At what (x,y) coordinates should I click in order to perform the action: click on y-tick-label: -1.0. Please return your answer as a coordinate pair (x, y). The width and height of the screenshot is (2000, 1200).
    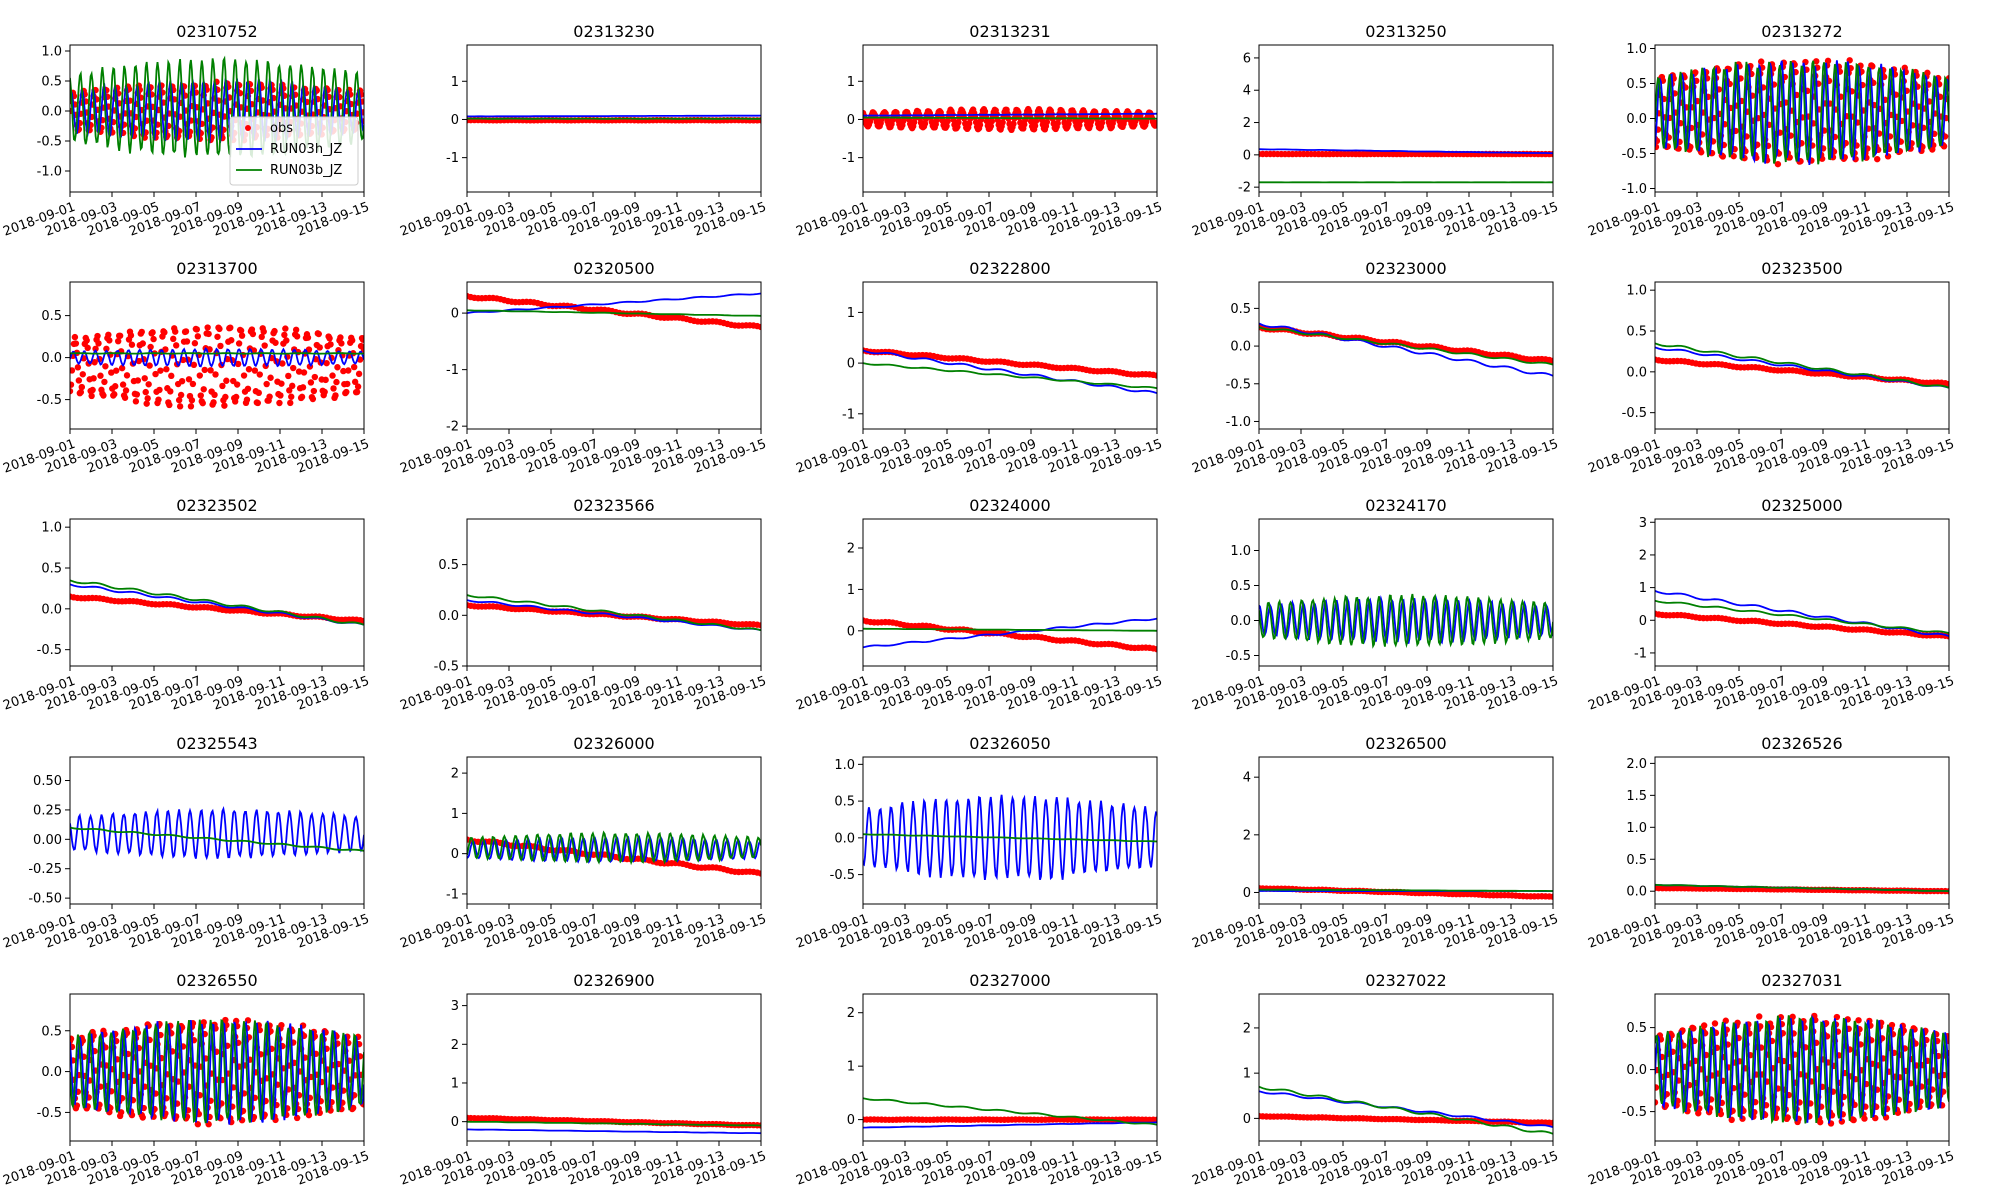
    Looking at the image, I should click on (1238, 422).